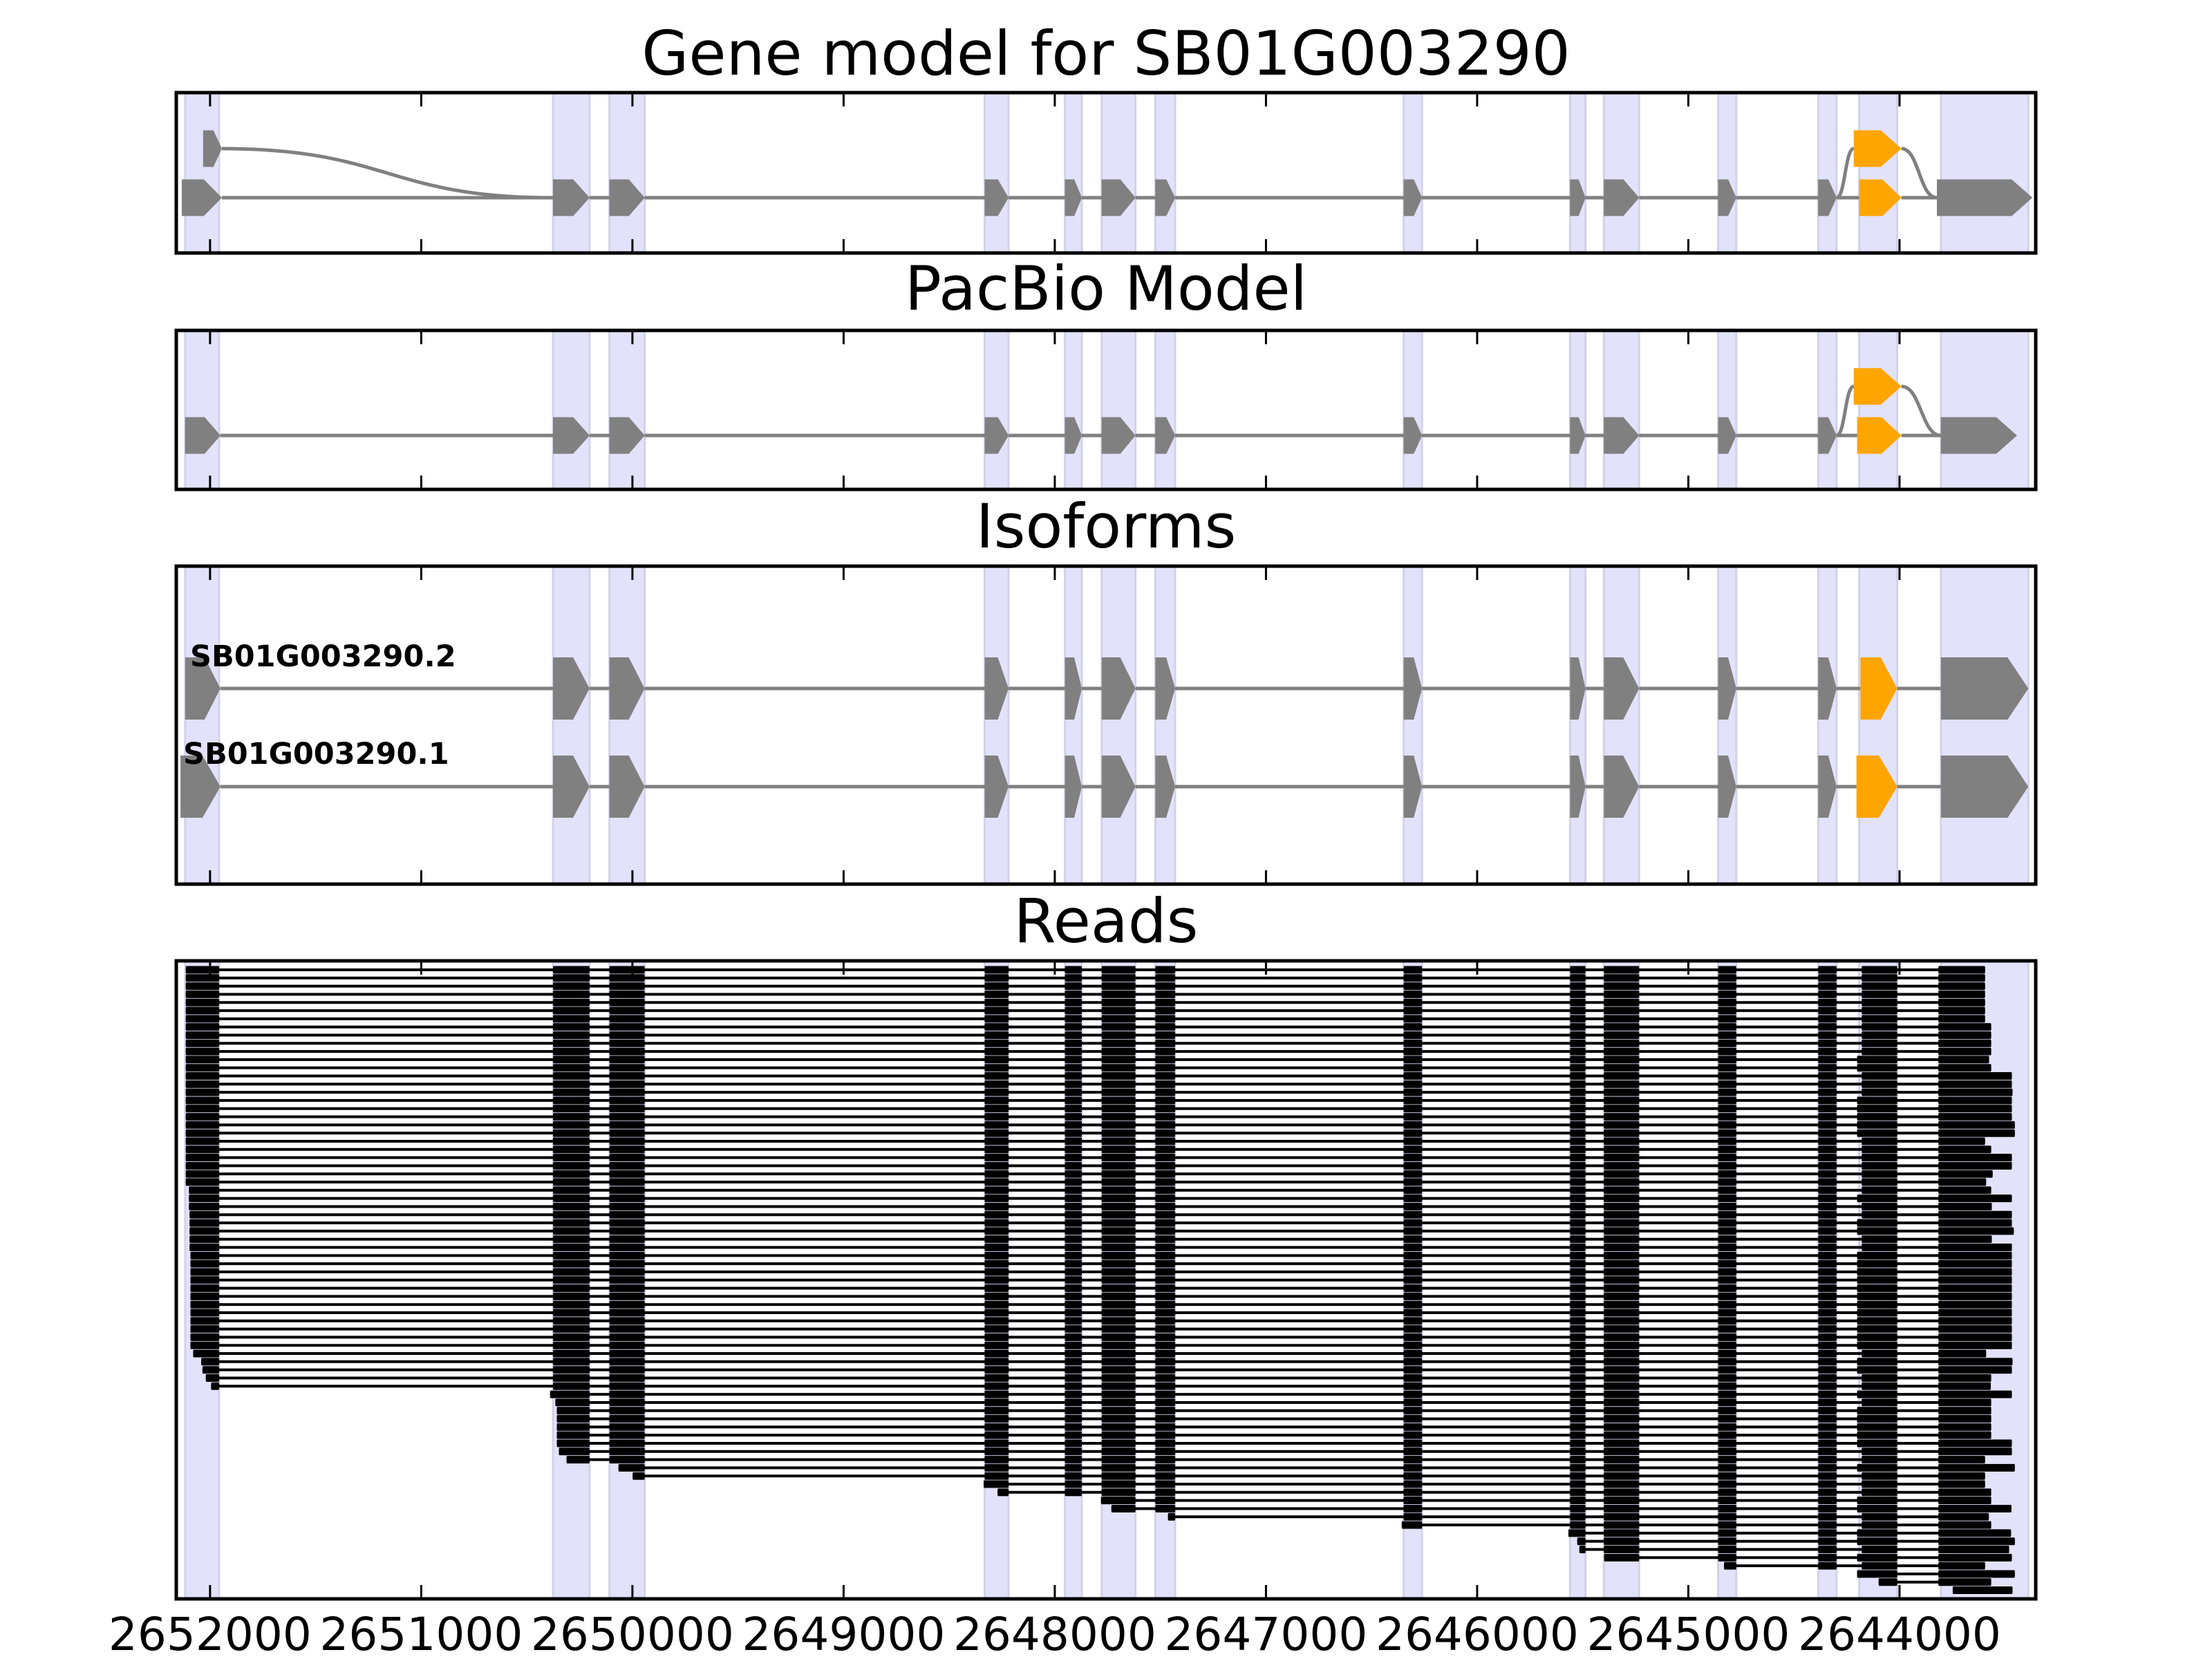 This screenshot has width=2212, height=1659. Describe the element at coordinates (1106, 173) in the screenshot. I see `axes-frame` at that location.